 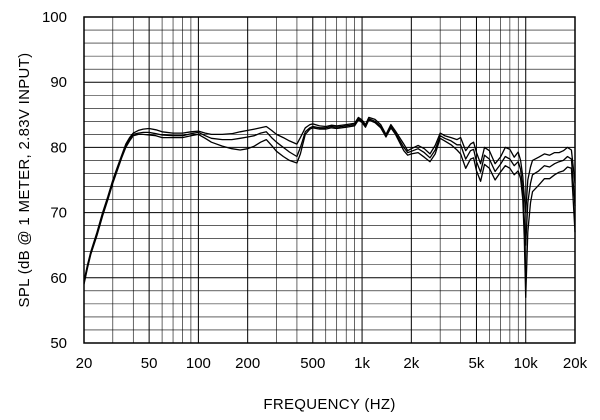 What do you see at coordinates (247, 363) in the screenshot?
I see `x-tick-label: 200` at bounding box center [247, 363].